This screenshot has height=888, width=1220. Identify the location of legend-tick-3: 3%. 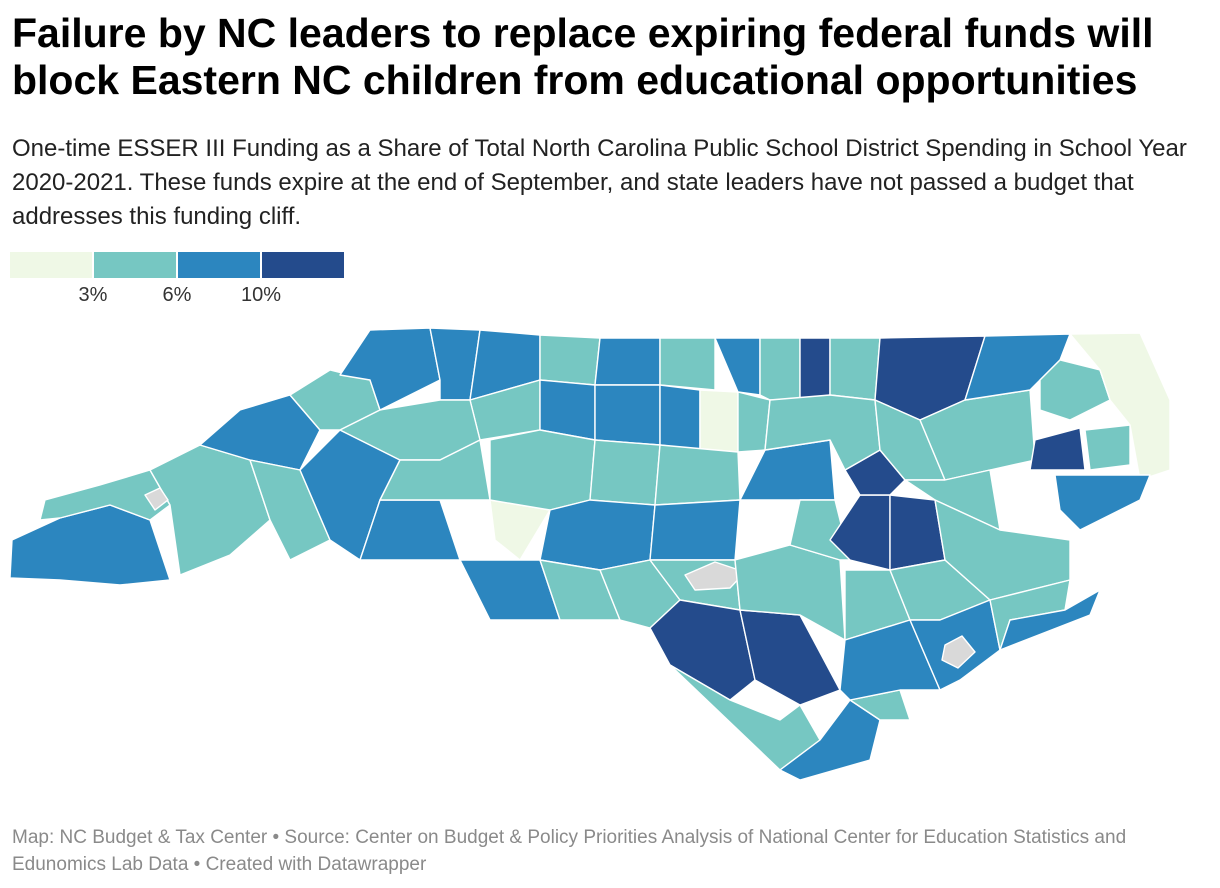
(93, 295).